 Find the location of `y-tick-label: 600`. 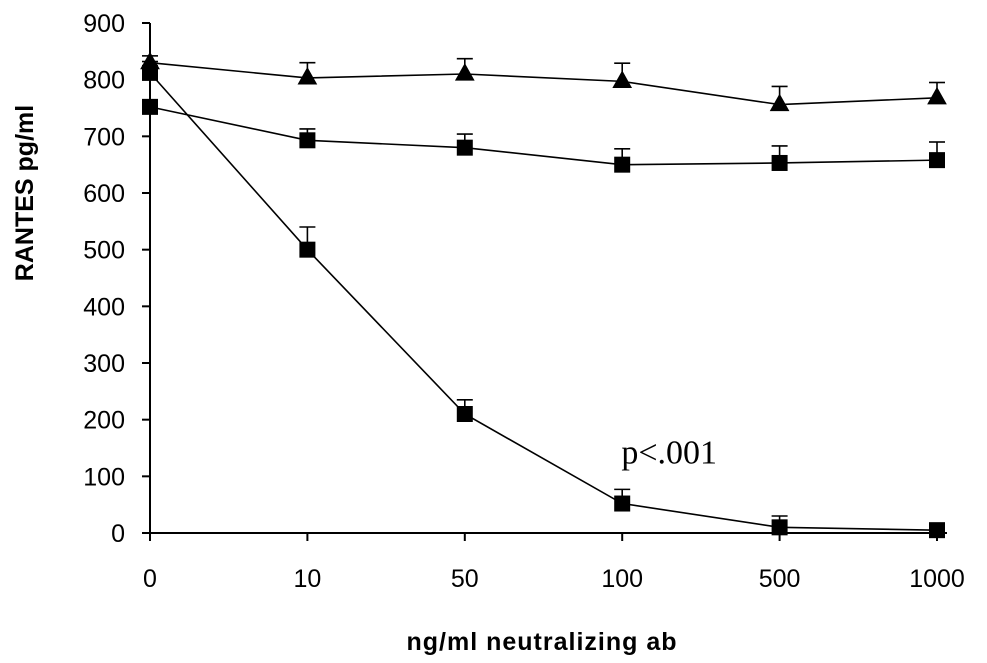

y-tick-label: 600 is located at coordinates (104, 194).